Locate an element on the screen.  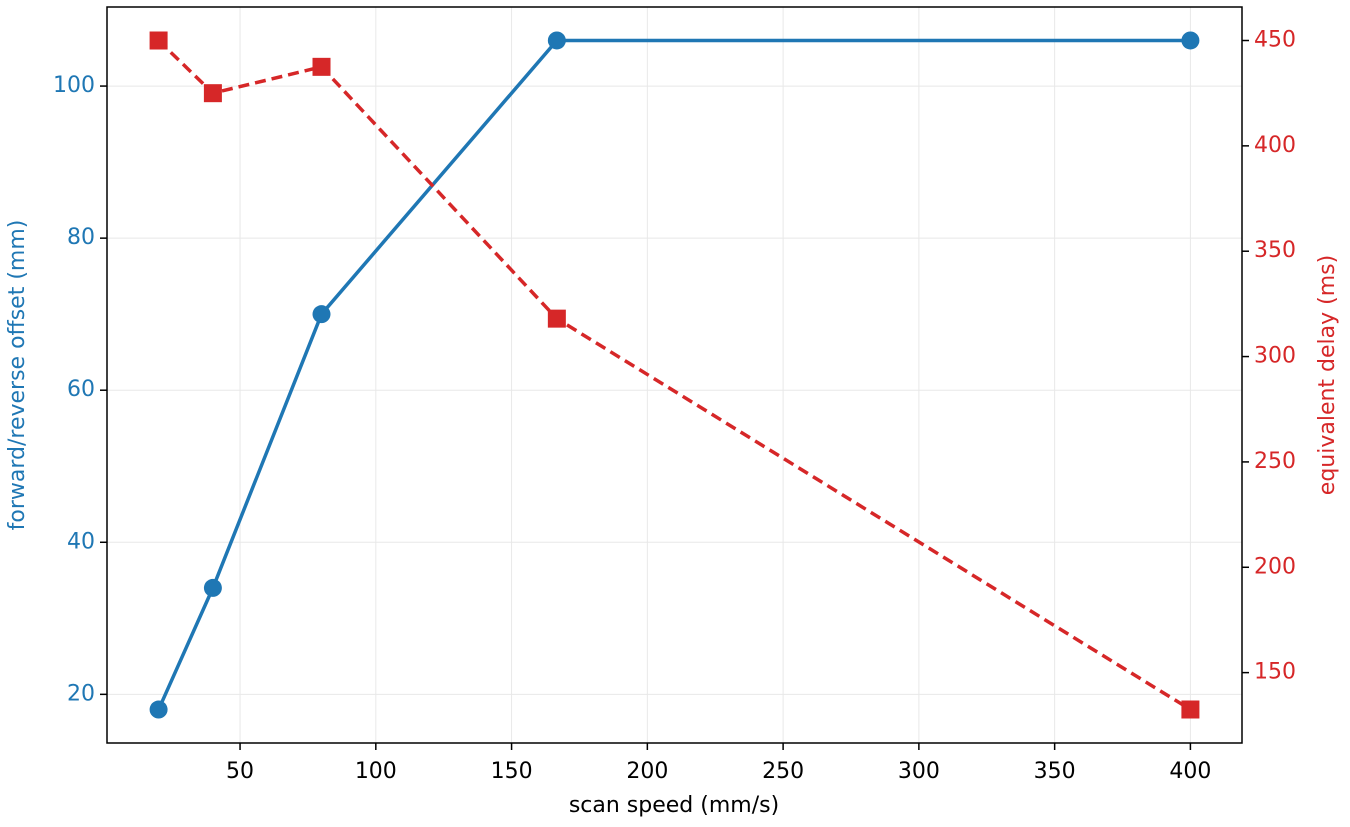
y2-tick-label: 450 is located at coordinates (1275, 40).